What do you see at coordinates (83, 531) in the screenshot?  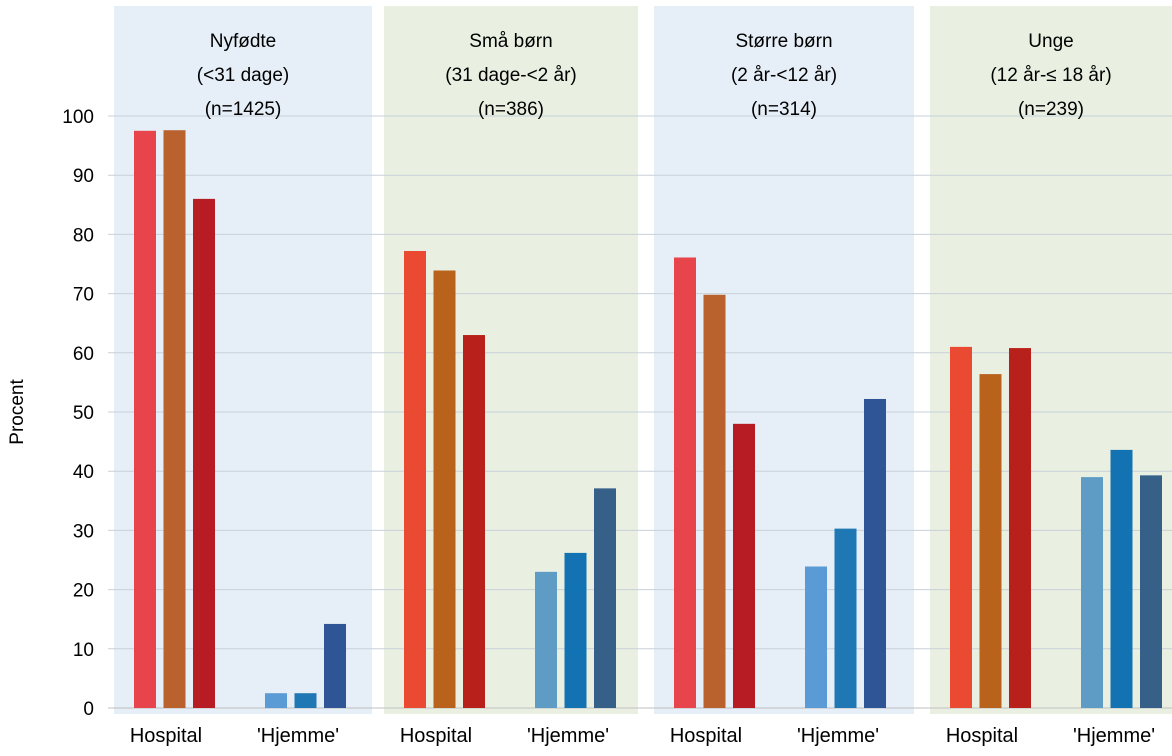 I see `y-tick-label: 30` at bounding box center [83, 531].